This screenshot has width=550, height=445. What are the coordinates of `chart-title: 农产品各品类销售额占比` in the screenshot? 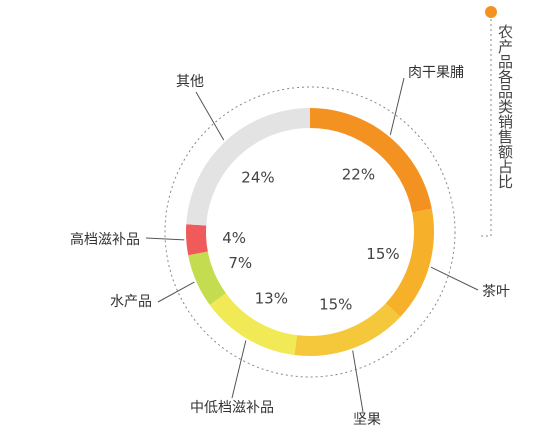 It's located at (505, 106).